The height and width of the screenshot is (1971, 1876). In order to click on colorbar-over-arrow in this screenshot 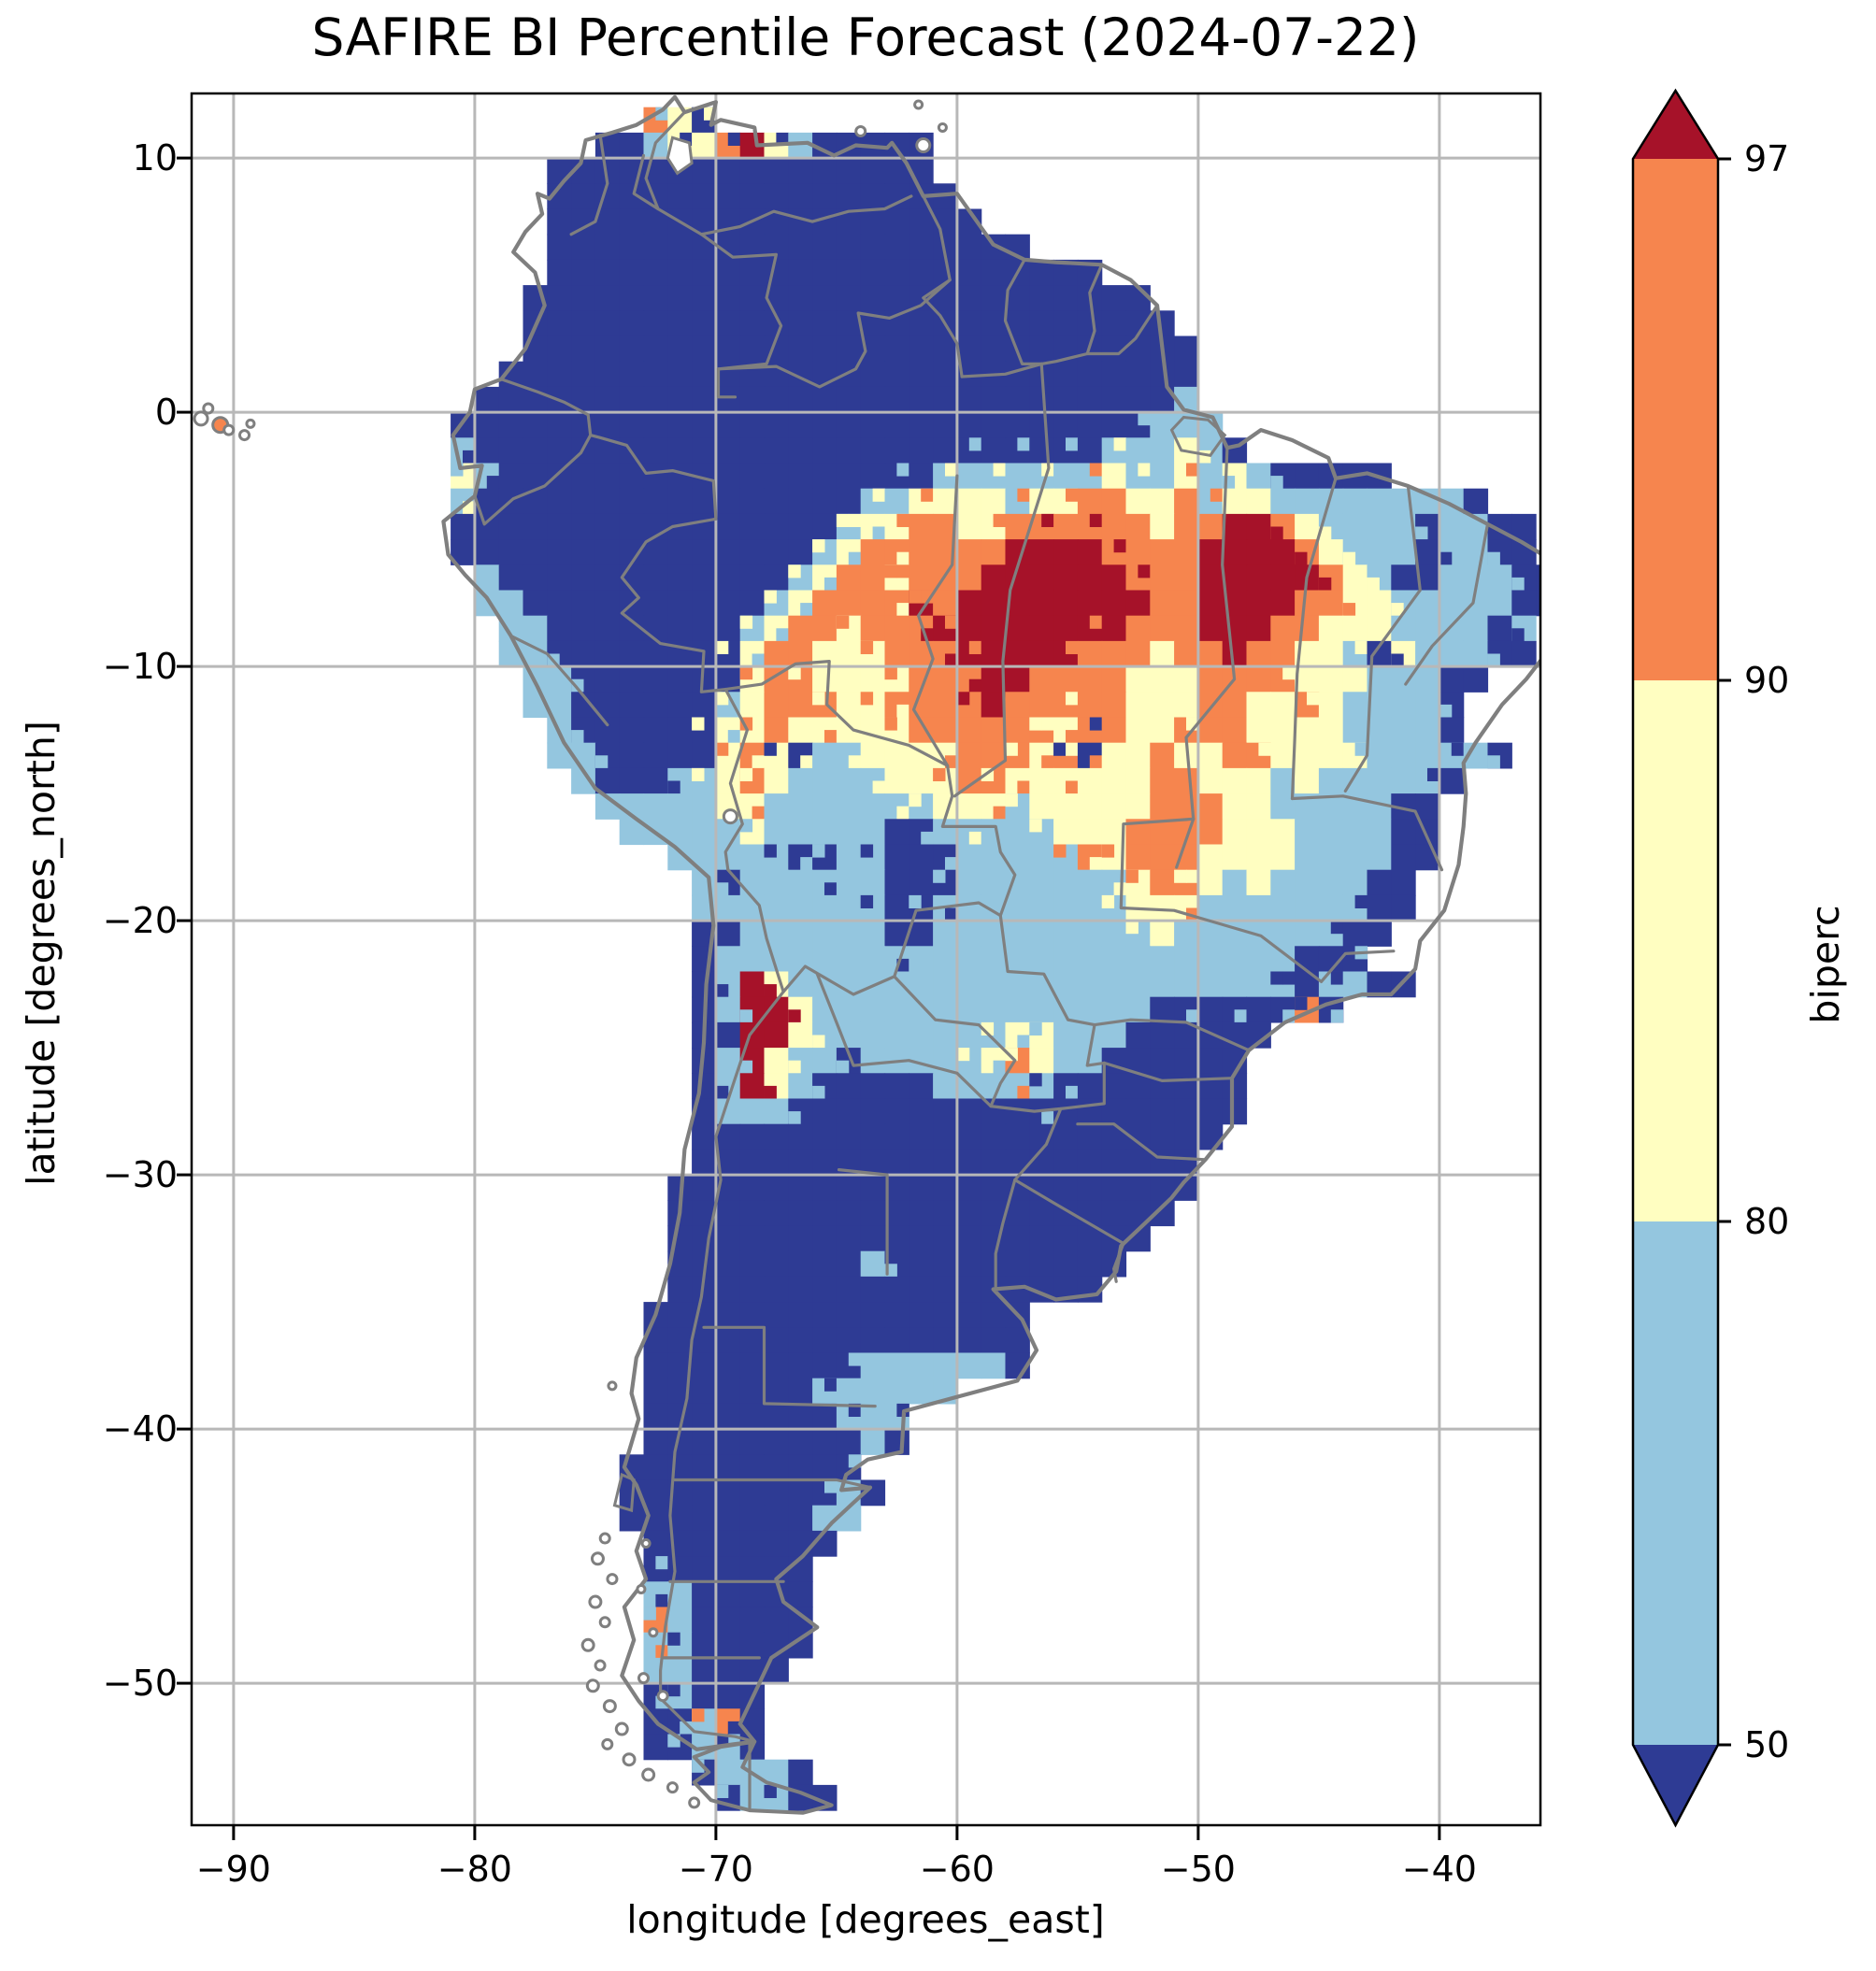, I will do `click(1675, 125)`.